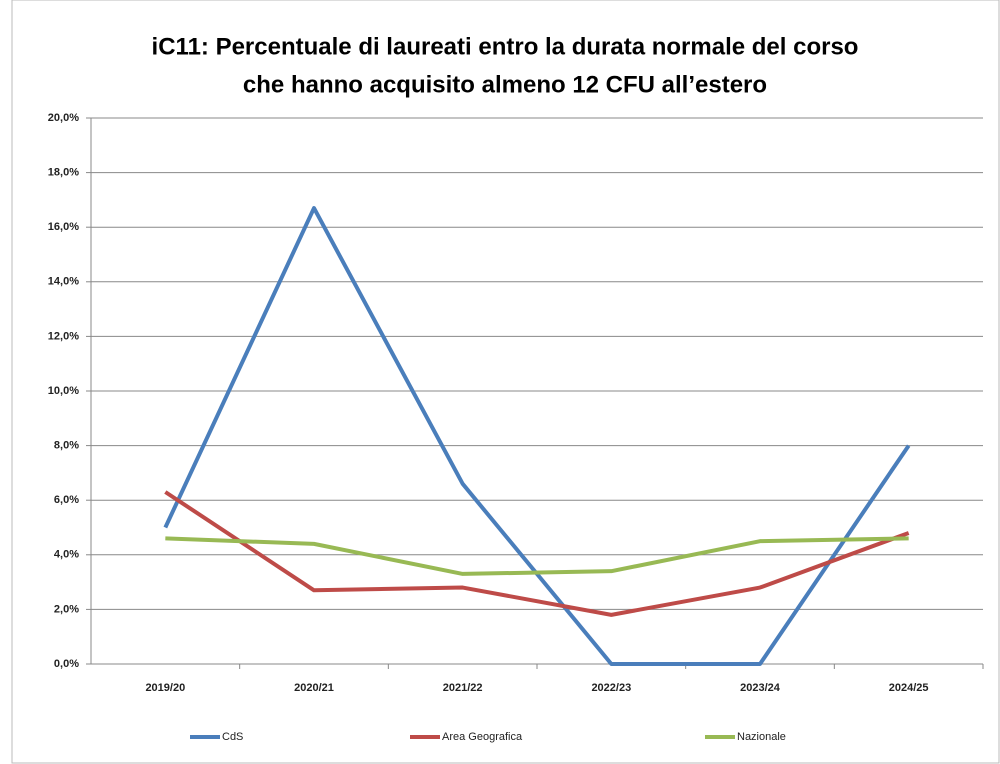 The height and width of the screenshot is (764, 1000). I want to click on x-tick-label: 2019/20, so click(165, 688).